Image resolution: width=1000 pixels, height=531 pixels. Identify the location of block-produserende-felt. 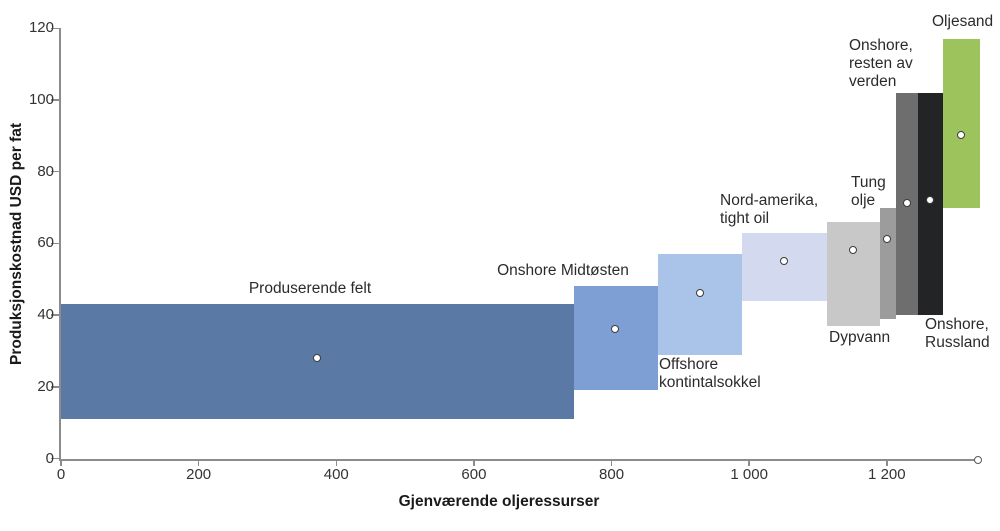
(317, 362).